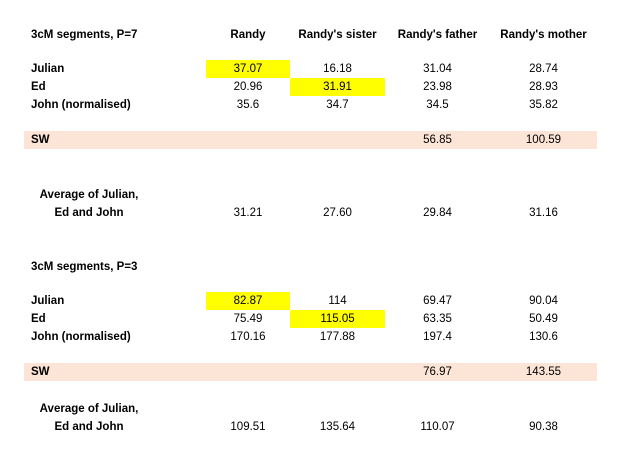 This screenshot has width=625, height=468. I want to click on sw-father: 56.85, so click(437, 140).